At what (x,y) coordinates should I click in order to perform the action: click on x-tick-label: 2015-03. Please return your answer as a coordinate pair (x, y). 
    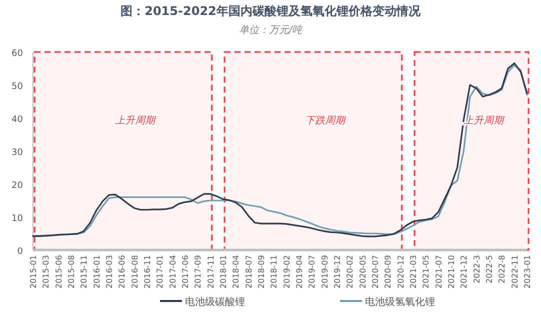
    Looking at the image, I should click on (46, 271).